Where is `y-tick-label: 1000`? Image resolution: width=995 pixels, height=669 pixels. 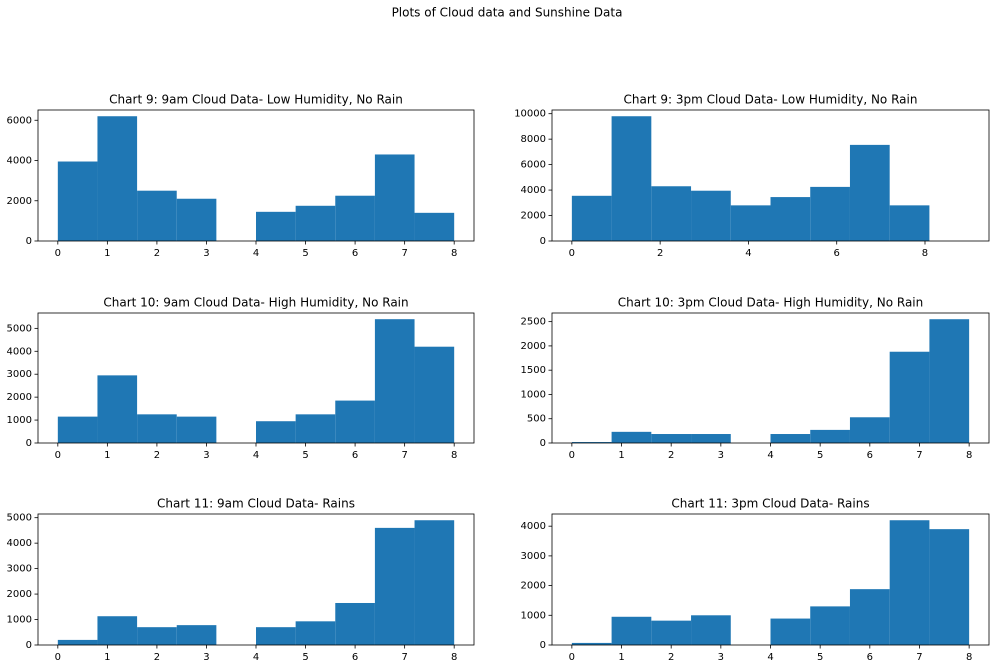
y-tick-label: 1000 is located at coordinates (19, 420).